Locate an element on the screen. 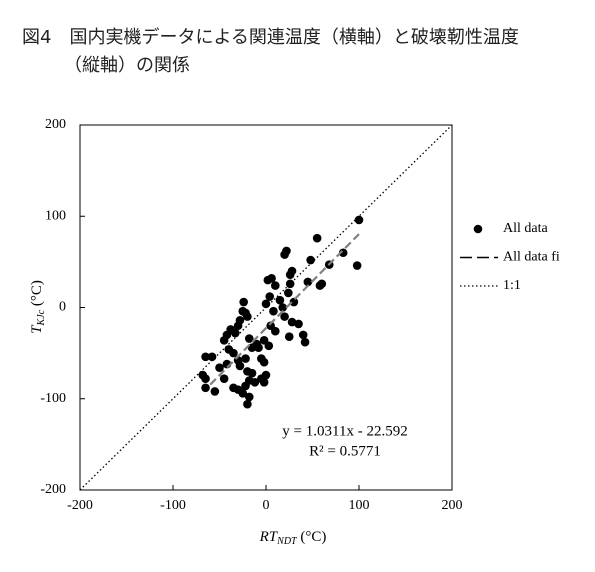  legend-label: 1:1 is located at coordinates (512, 285).